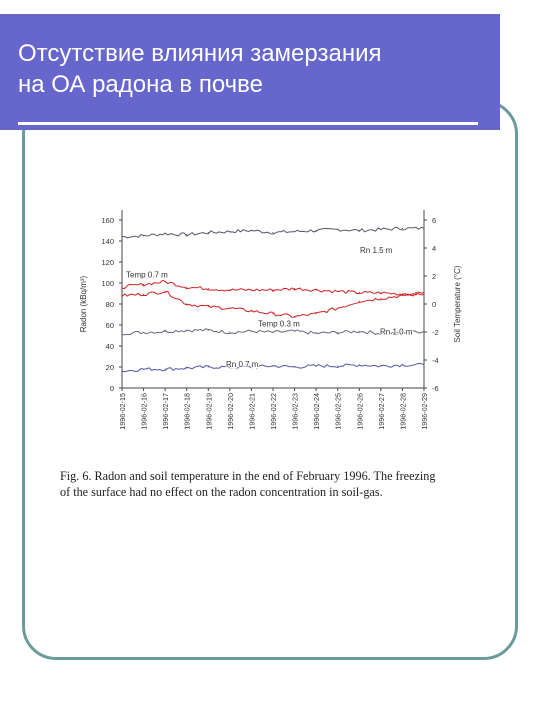 The height and width of the screenshot is (720, 540). Describe the element at coordinates (110, 304) in the screenshot. I see `y-tick-label-left: 80` at that location.